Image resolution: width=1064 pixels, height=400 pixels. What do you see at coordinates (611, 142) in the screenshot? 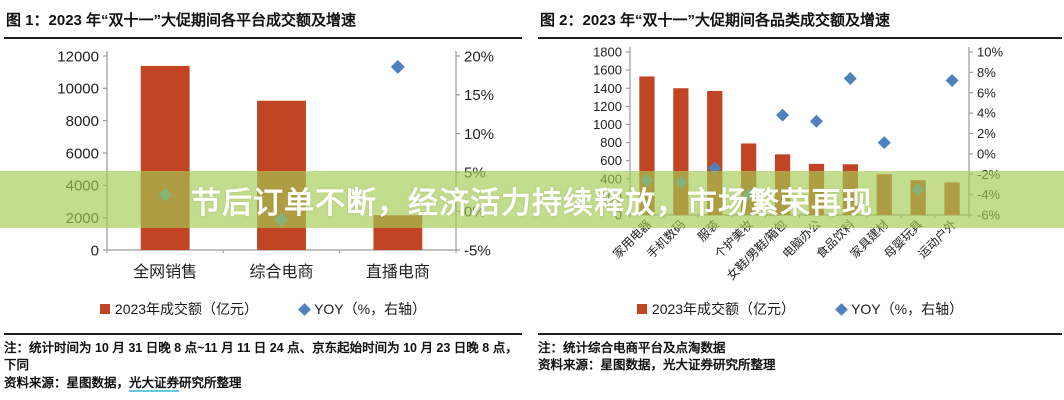
I see `svg-text: 800` at bounding box center [611, 142].